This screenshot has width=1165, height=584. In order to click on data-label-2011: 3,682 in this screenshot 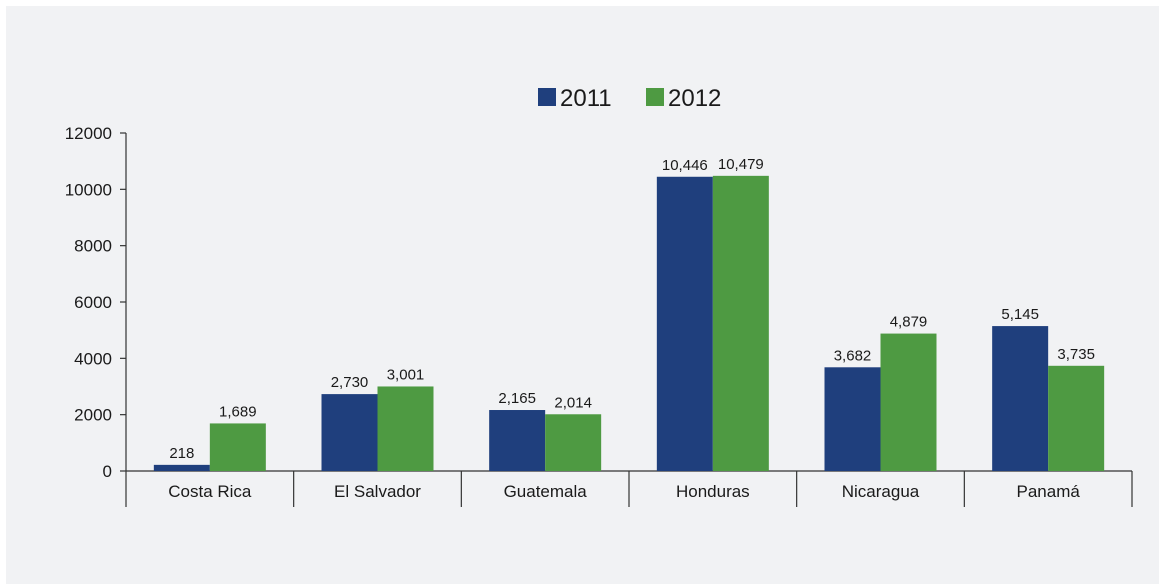, I will do `click(853, 355)`.